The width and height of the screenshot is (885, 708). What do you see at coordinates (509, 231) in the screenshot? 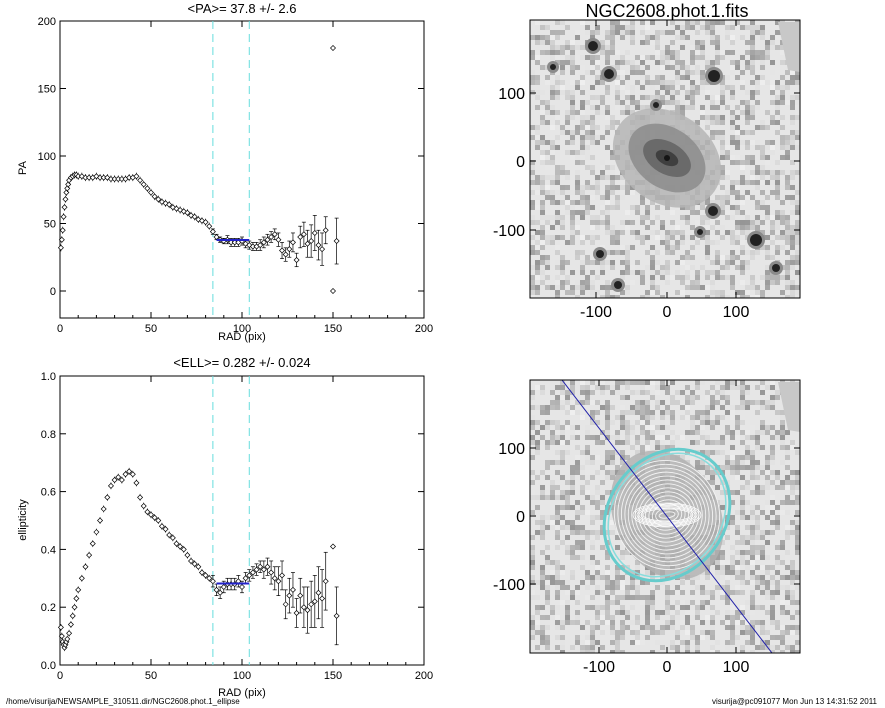
I see `image-y-tick-label: -100` at bounding box center [509, 231].